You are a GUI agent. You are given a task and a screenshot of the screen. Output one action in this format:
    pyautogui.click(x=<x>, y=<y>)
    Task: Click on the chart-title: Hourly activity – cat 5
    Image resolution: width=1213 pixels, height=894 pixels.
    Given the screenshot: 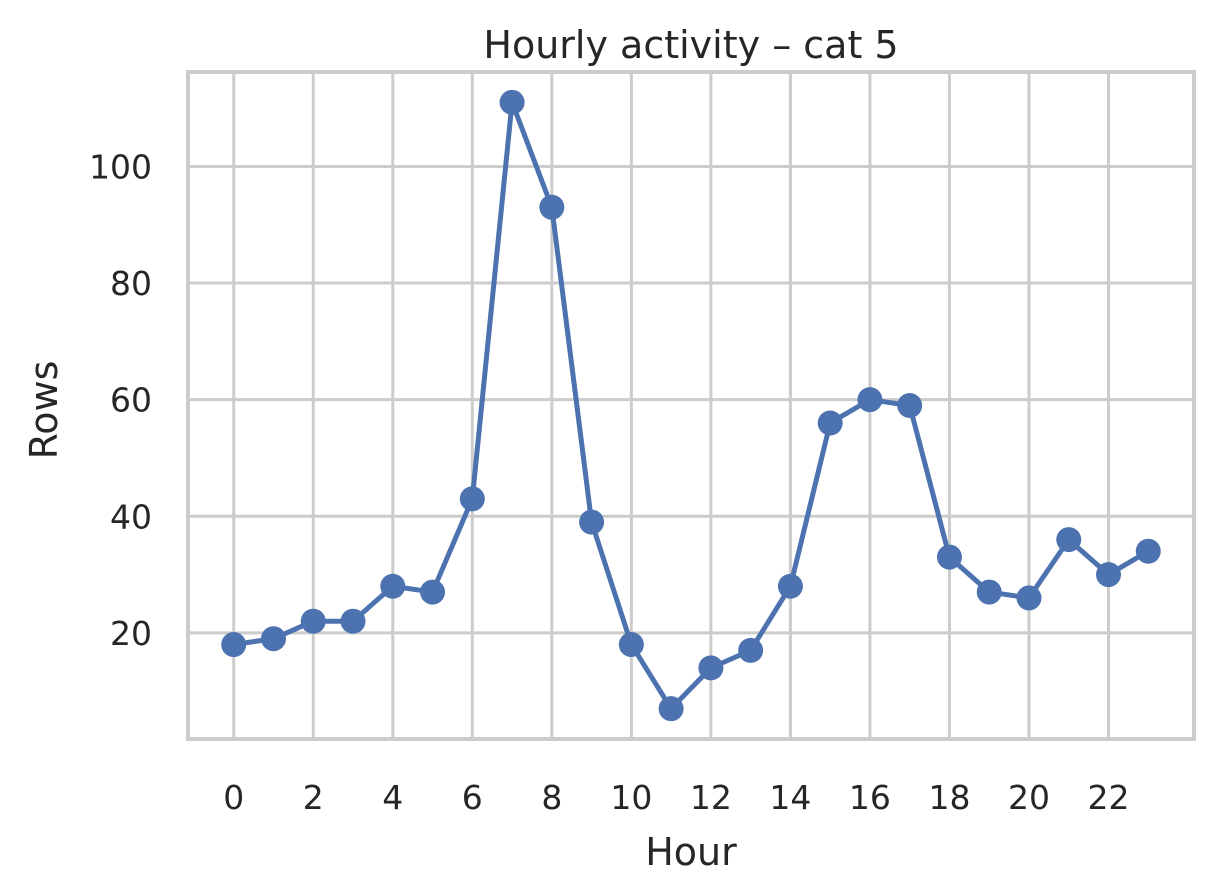 What is the action you would take?
    pyautogui.click(x=690, y=45)
    